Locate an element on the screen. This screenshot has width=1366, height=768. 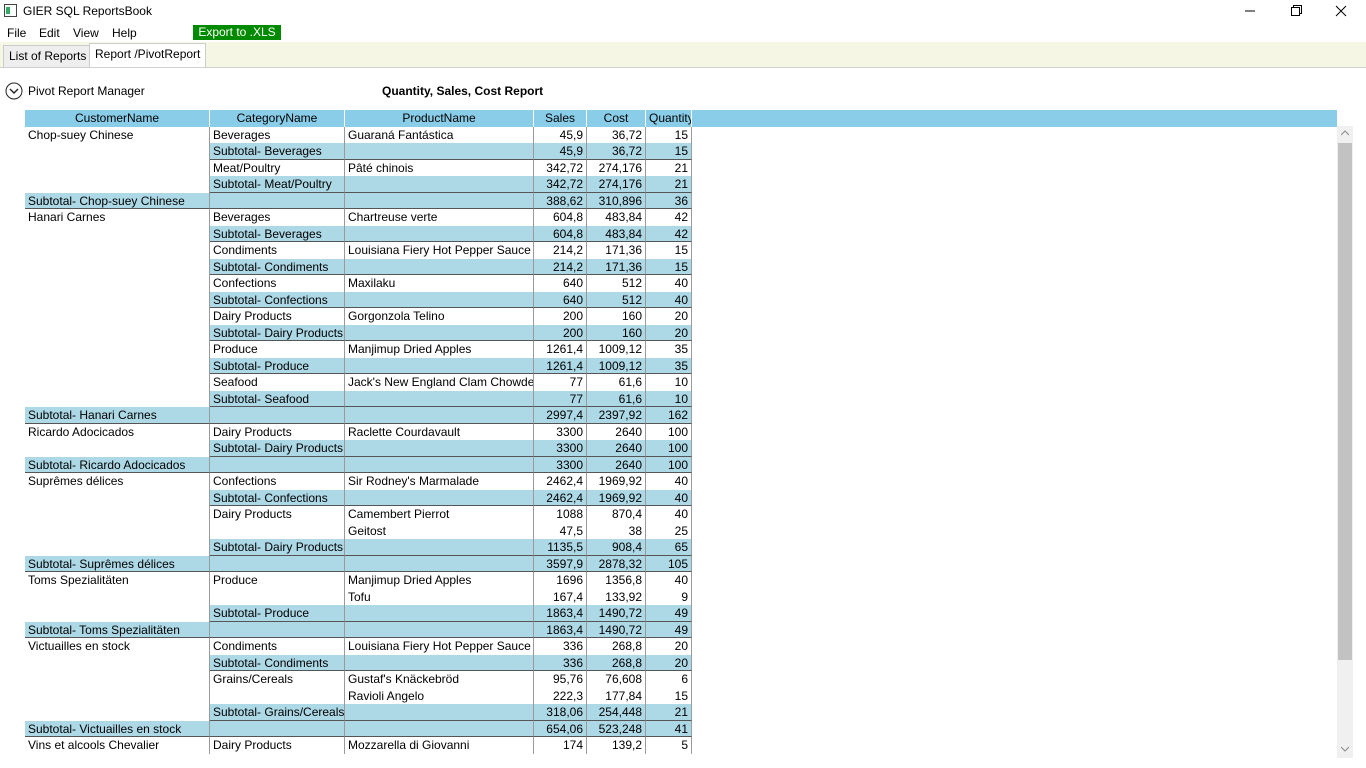
column-header: Quantity is located at coordinates (669, 118).